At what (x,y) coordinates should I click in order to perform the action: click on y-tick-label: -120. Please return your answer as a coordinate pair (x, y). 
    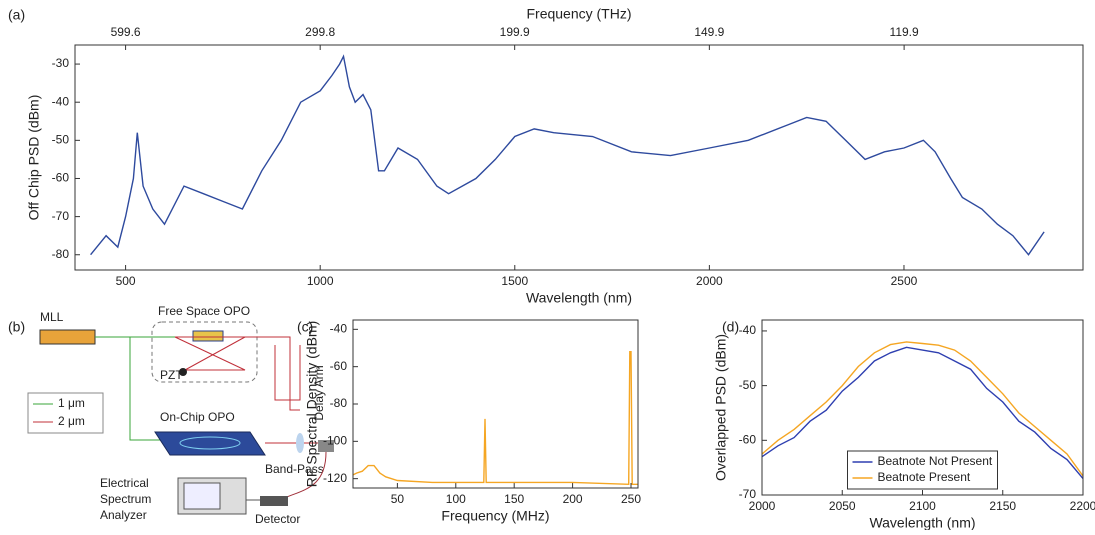
    Looking at the image, I should click on (335, 478).